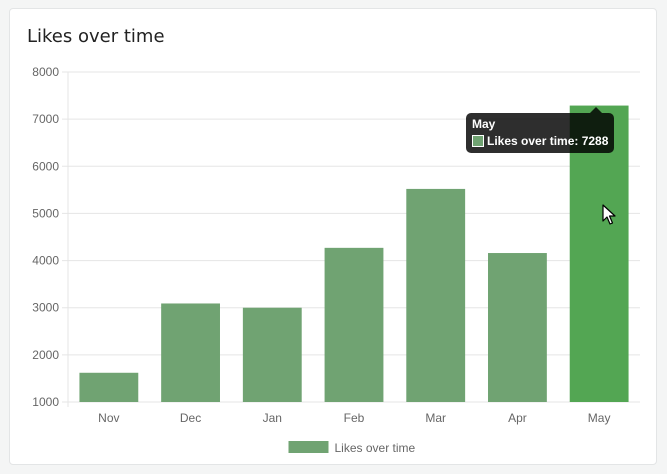 The height and width of the screenshot is (474, 667). What do you see at coordinates (45, 213) in the screenshot?
I see `y-tick-label: 5000` at bounding box center [45, 213].